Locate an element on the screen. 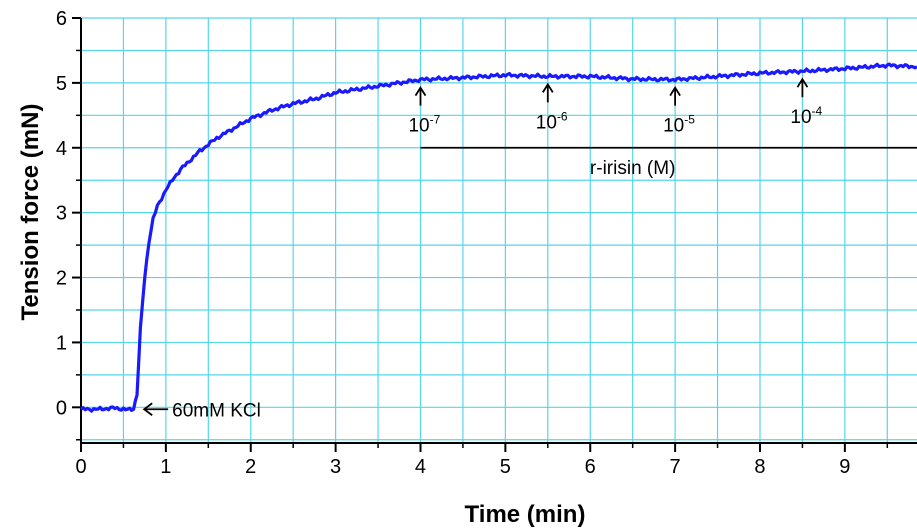  y-tick-label: 1 is located at coordinates (61, 343).